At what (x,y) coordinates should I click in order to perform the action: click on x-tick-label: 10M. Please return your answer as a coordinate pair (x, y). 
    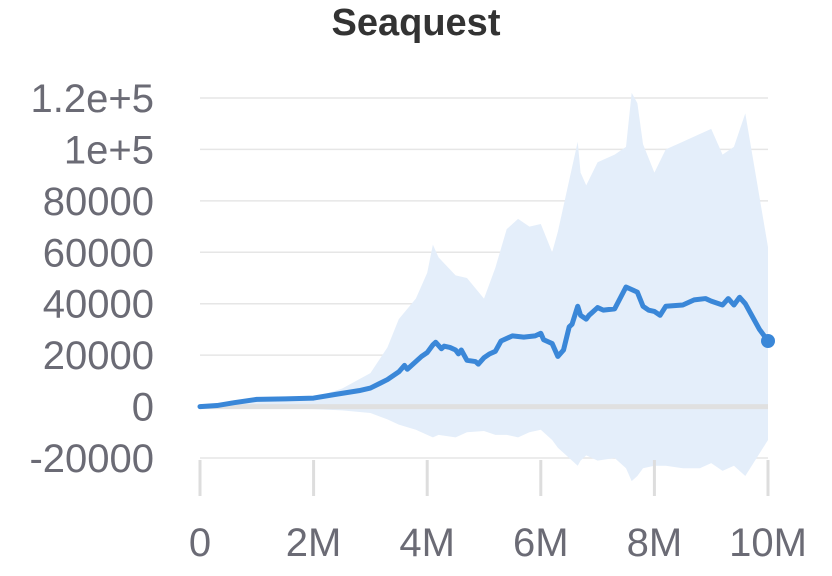
    Looking at the image, I should click on (768, 543).